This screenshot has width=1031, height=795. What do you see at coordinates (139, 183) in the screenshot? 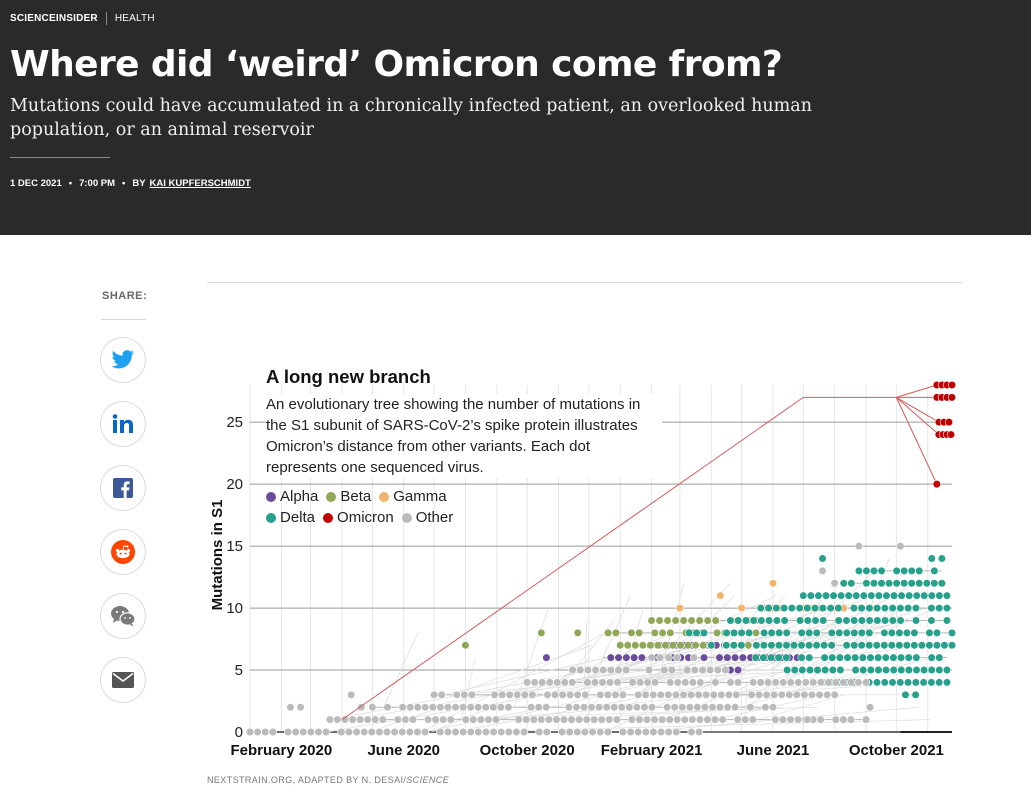
I see `byline-by: BY` at bounding box center [139, 183].